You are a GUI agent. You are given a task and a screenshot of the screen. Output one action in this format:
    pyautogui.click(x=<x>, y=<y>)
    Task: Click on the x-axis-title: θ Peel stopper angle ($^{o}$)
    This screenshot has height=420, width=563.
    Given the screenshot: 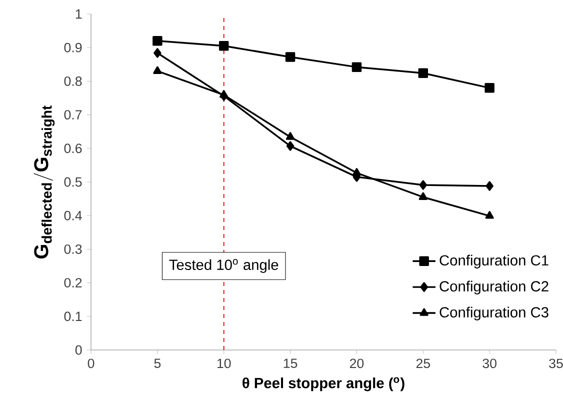 What is the action you would take?
    pyautogui.click(x=323, y=384)
    